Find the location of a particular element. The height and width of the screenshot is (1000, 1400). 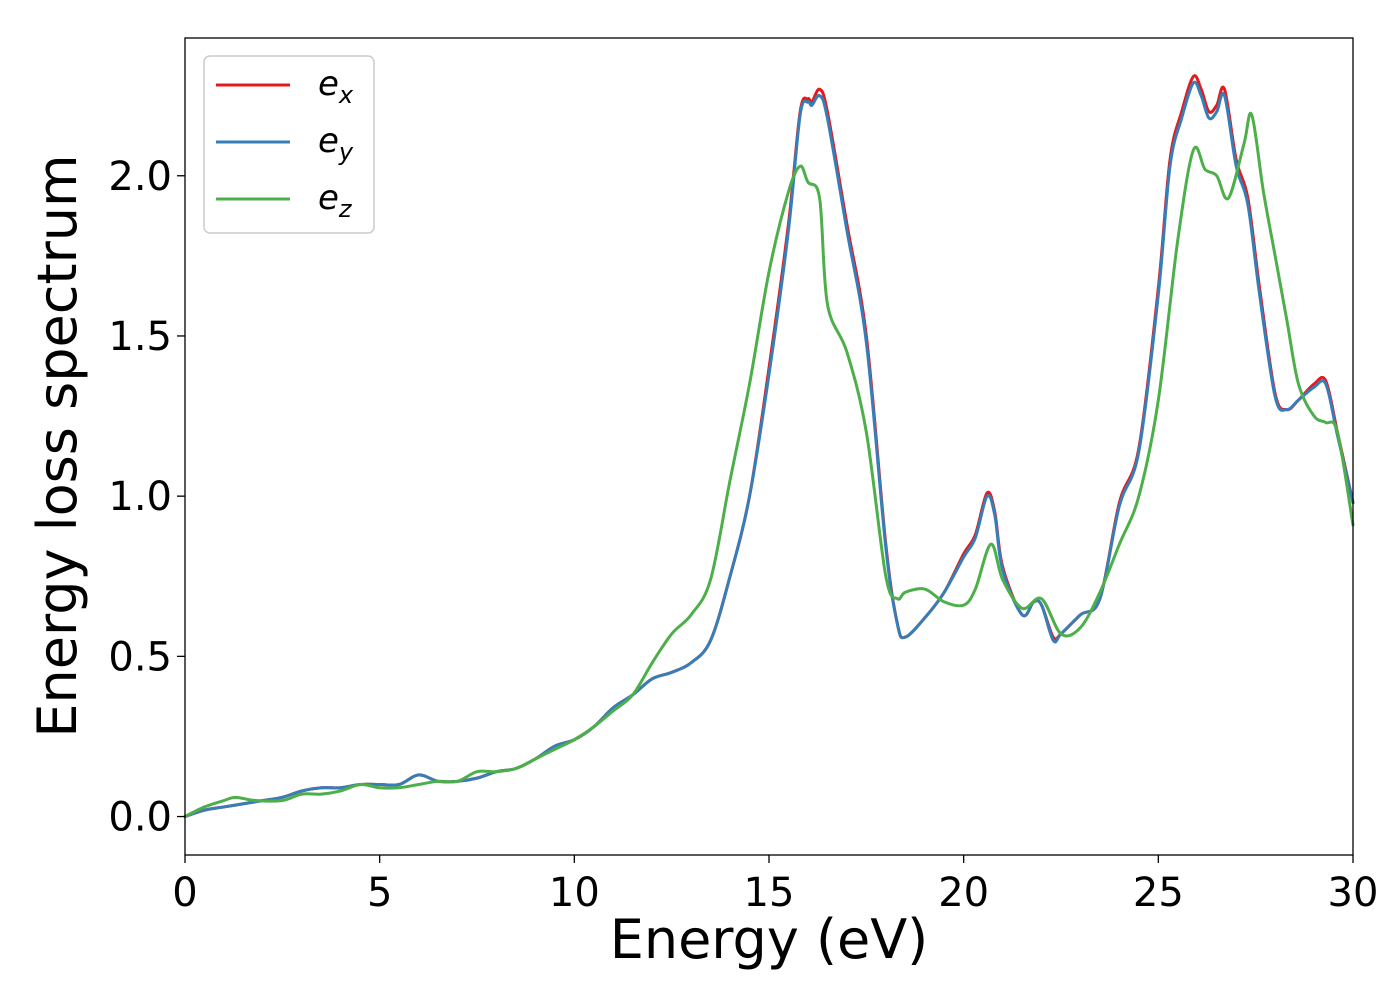

x-tick-label: 5 is located at coordinates (379, 893).